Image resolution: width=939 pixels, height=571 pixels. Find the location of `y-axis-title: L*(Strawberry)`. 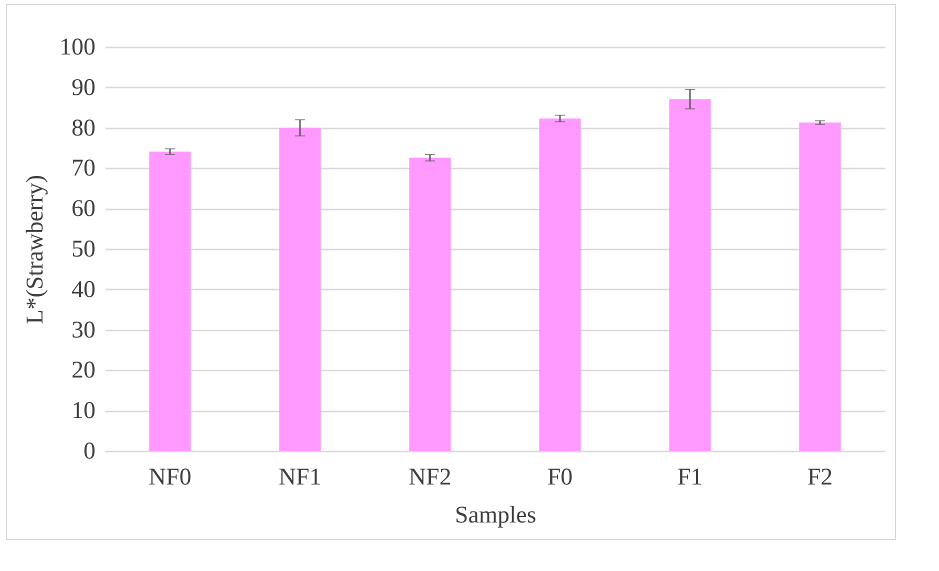

y-axis-title: L*(Strawberry) is located at coordinates (35, 249).